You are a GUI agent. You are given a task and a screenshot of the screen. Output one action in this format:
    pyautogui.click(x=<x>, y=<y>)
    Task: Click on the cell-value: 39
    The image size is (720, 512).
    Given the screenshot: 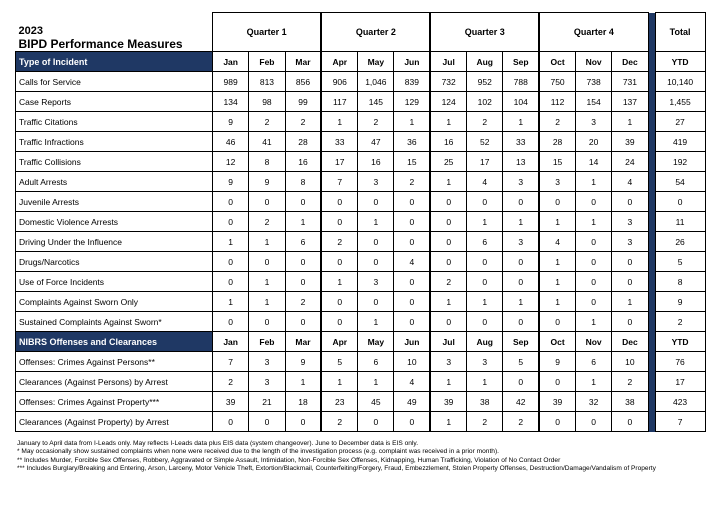 What is the action you would take?
    pyautogui.click(x=230, y=401)
    